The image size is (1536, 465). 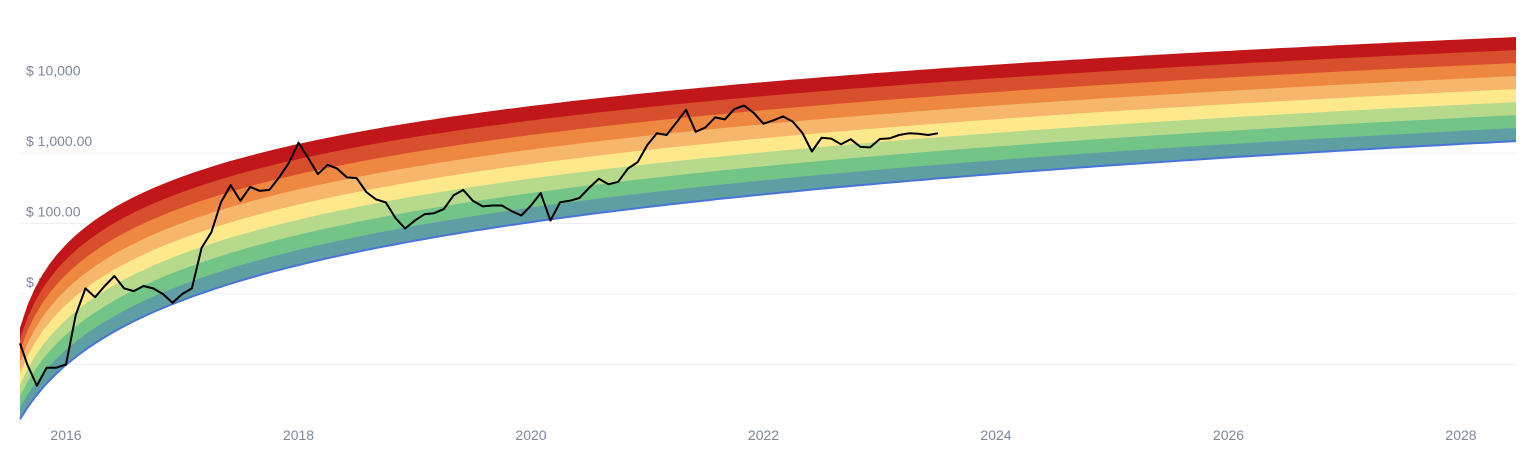 What do you see at coordinates (53, 71) in the screenshot?
I see `y-tick-label: $ 10,000` at bounding box center [53, 71].